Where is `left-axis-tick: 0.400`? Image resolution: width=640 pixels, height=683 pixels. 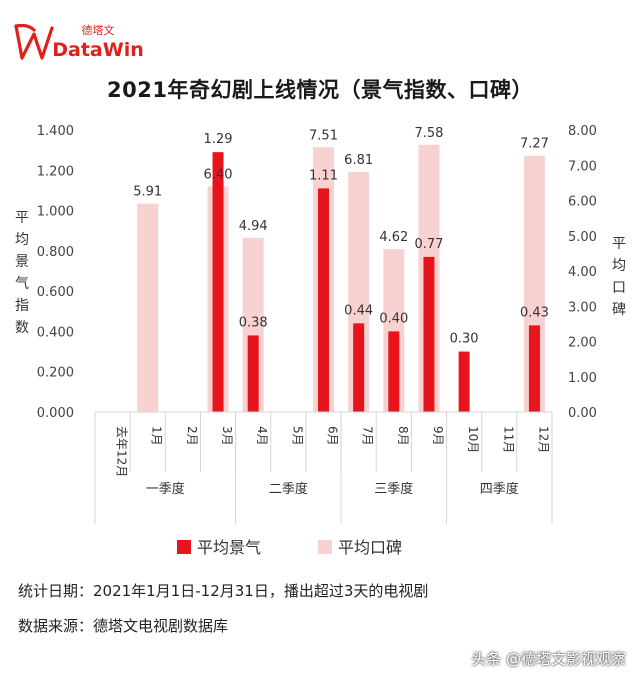
left-axis-tick: 0.400 is located at coordinates (55, 332).